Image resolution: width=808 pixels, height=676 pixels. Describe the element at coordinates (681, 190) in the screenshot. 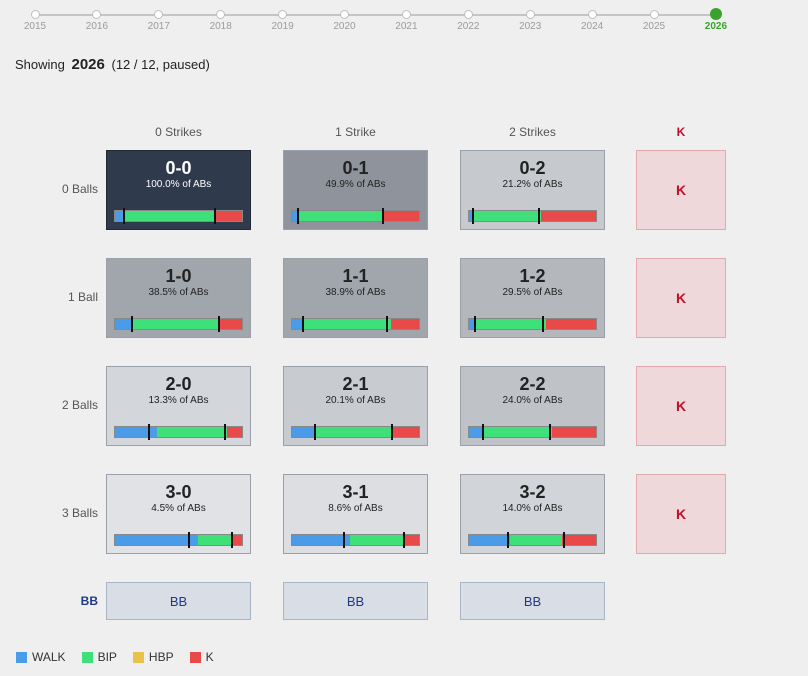

I see `k-box-0-balls: K` at that location.